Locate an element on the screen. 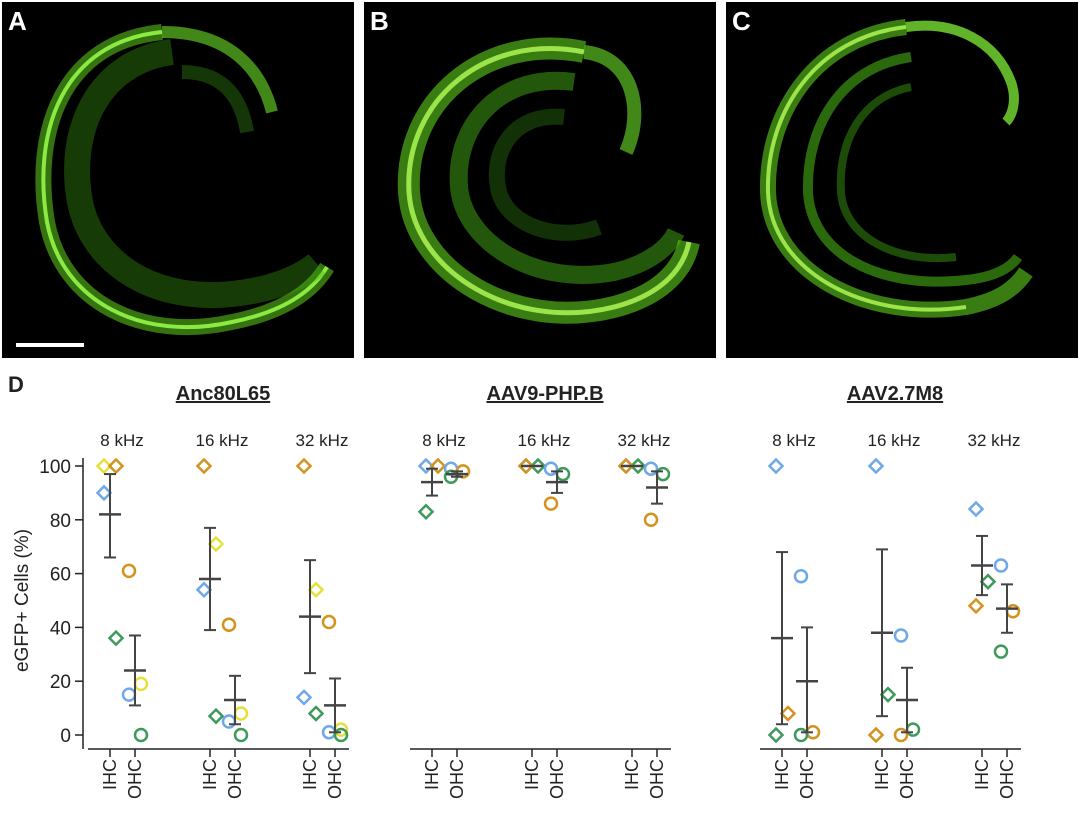 This screenshot has height=816, width=1080. micrograph-panel-b: B is located at coordinates (540, 180).